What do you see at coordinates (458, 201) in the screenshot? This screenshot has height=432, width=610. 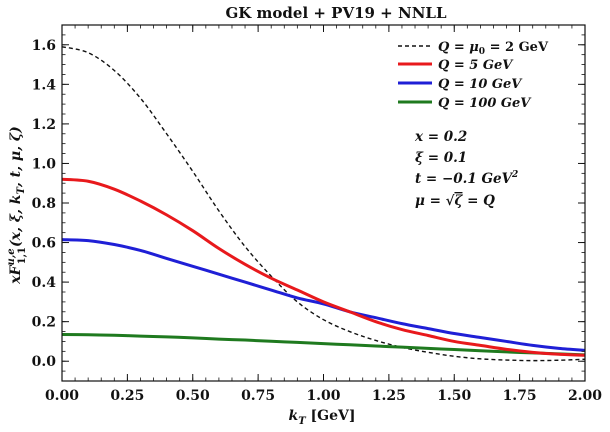 I see `annotation-mu-radicand: ζ` at bounding box center [458, 201].